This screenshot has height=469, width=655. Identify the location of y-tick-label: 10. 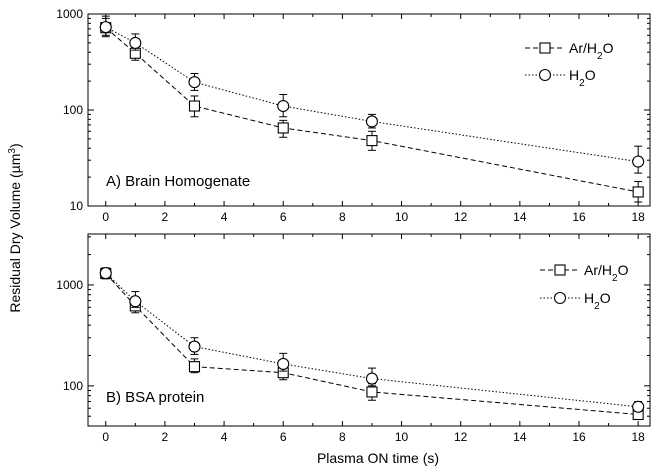
(77, 206).